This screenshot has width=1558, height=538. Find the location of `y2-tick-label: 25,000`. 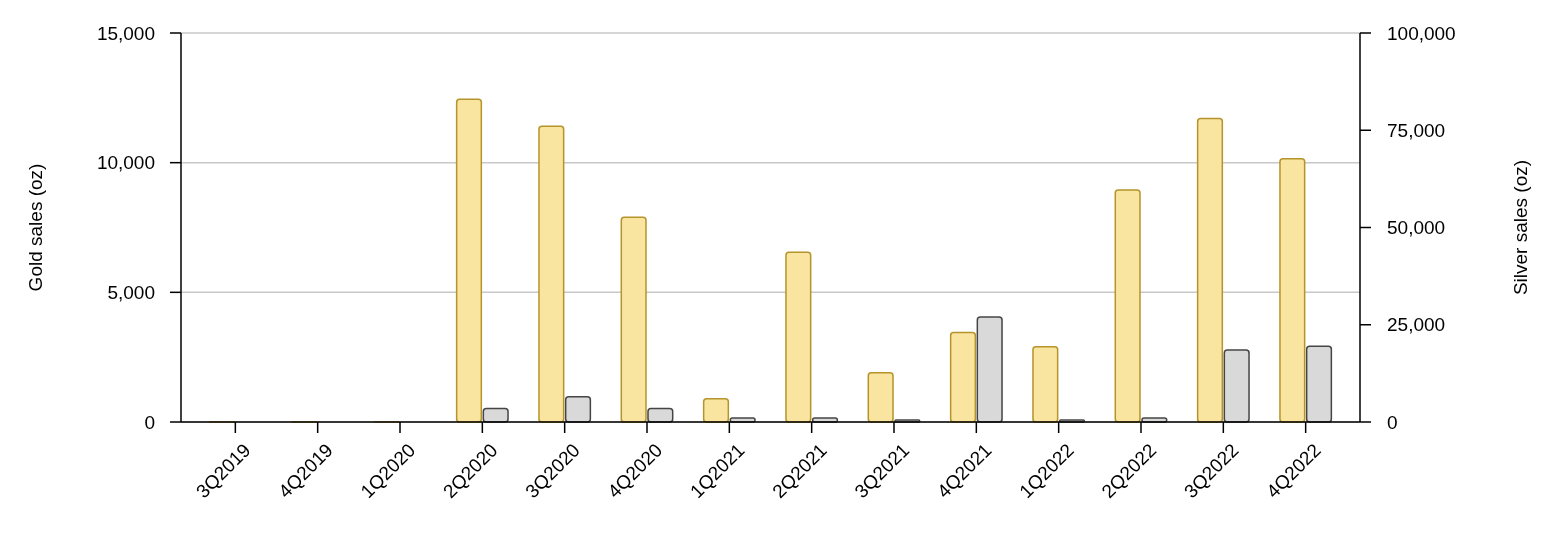

y2-tick-label: 25,000 is located at coordinates (1416, 325).